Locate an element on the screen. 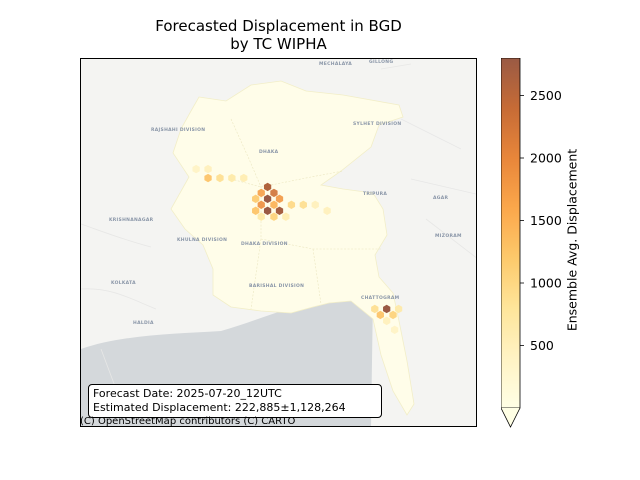 This screenshot has width=640, height=480. colorbar-tick-label: 1000 is located at coordinates (546, 283).